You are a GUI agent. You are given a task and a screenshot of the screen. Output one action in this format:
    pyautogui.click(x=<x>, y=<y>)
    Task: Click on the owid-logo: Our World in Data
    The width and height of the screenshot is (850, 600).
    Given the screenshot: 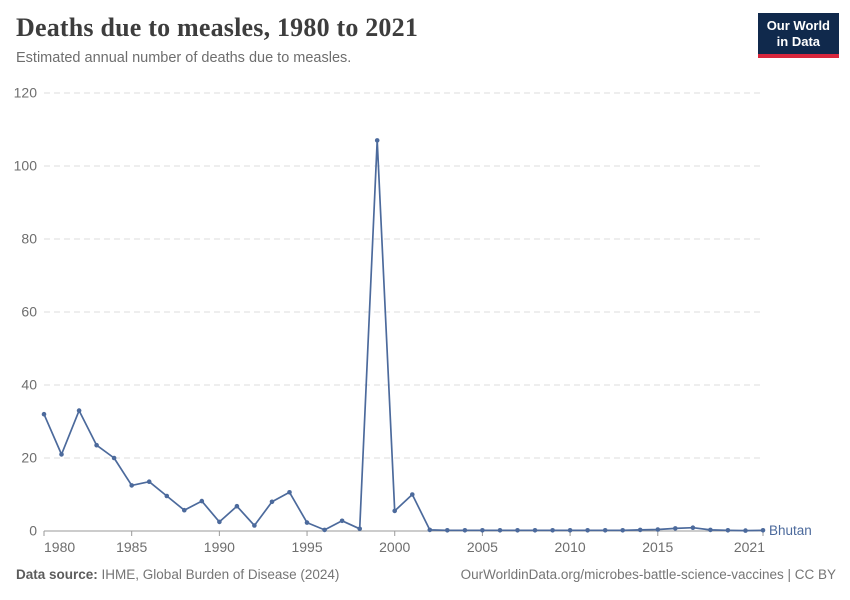 What is the action you would take?
    pyautogui.click(x=798, y=35)
    